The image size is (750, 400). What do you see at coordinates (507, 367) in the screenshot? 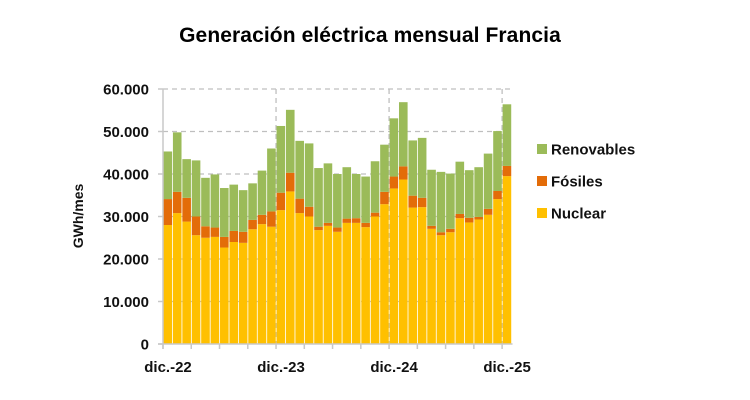
I see `x-tick-label: dic.-25` at bounding box center [507, 367].